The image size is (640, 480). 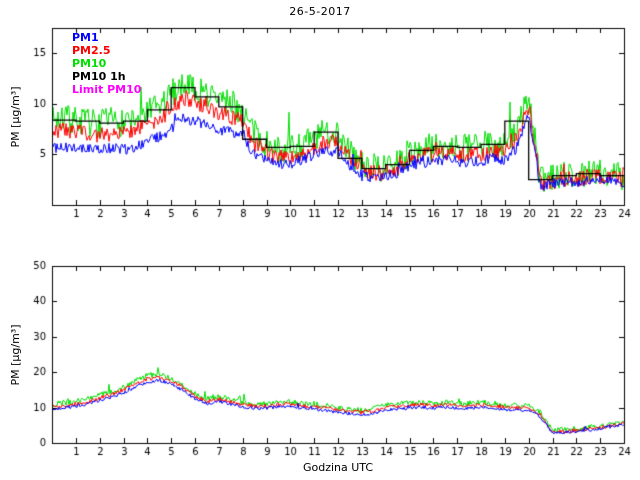 What do you see at coordinates (338, 467) in the screenshot?
I see `x-axis-label: Godzina UTC` at bounding box center [338, 467].